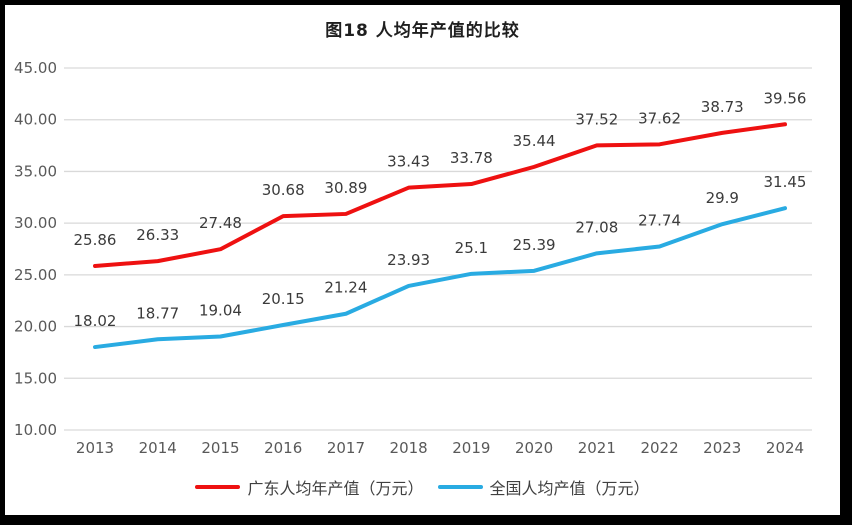 Image resolution: width=852 pixels, height=525 pixels. What do you see at coordinates (157, 313) in the screenshot?
I see `data-label: 18.77` at bounding box center [157, 313].